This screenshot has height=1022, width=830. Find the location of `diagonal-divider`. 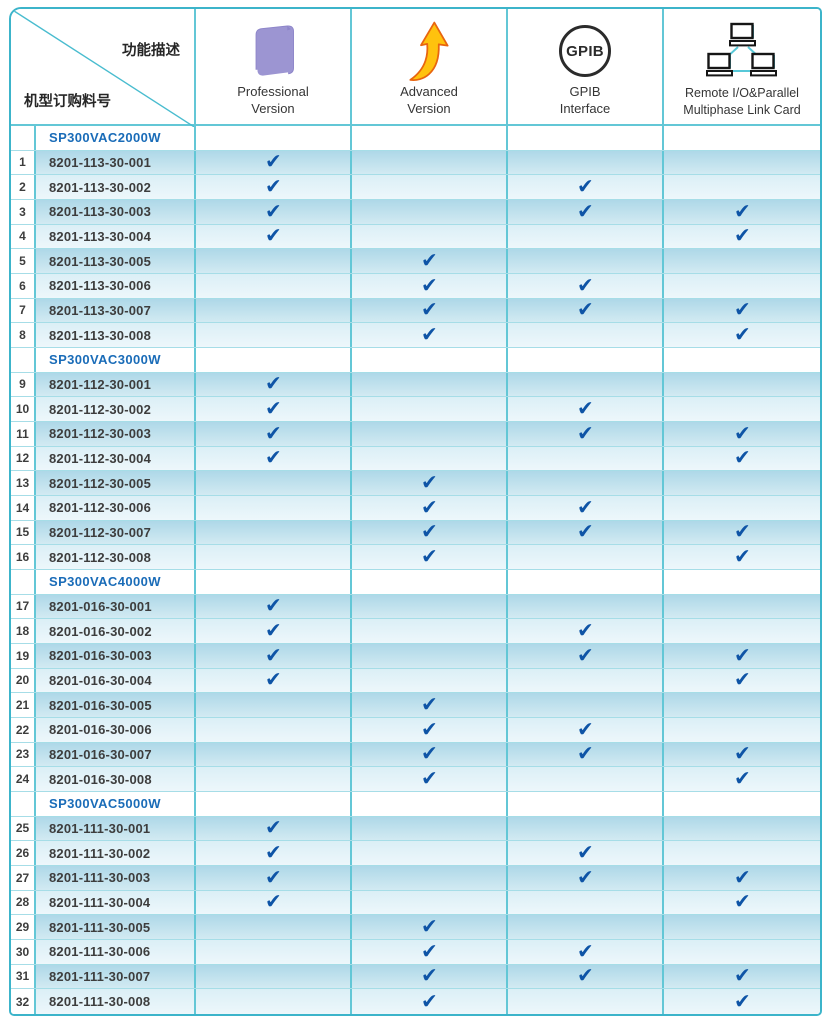

diagonal-divider is located at coordinates (102, 68).